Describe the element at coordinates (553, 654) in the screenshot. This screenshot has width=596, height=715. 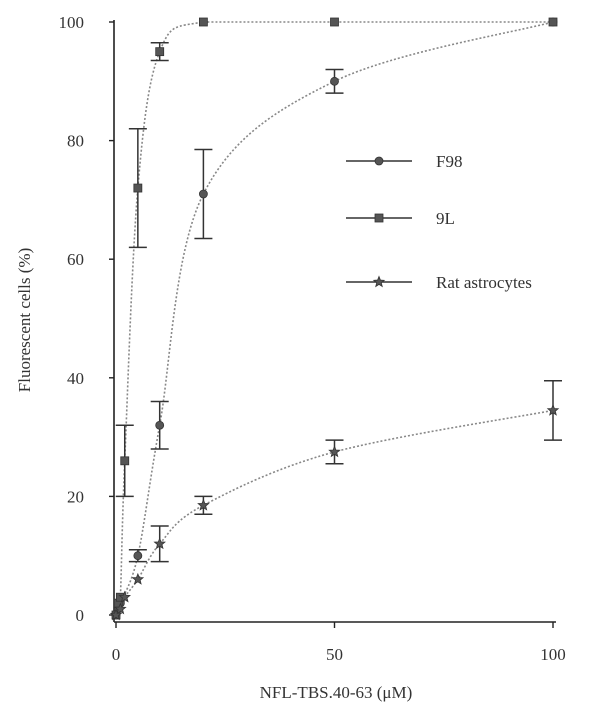
I see `x-tick-label: 100` at that location.